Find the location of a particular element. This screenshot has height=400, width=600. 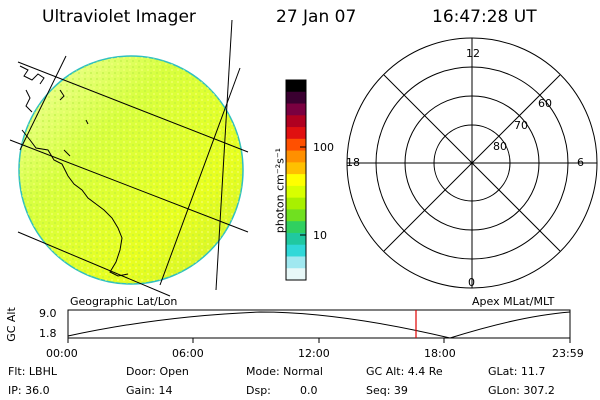

x-tick-2359: 23:59 is located at coordinates (568, 353).